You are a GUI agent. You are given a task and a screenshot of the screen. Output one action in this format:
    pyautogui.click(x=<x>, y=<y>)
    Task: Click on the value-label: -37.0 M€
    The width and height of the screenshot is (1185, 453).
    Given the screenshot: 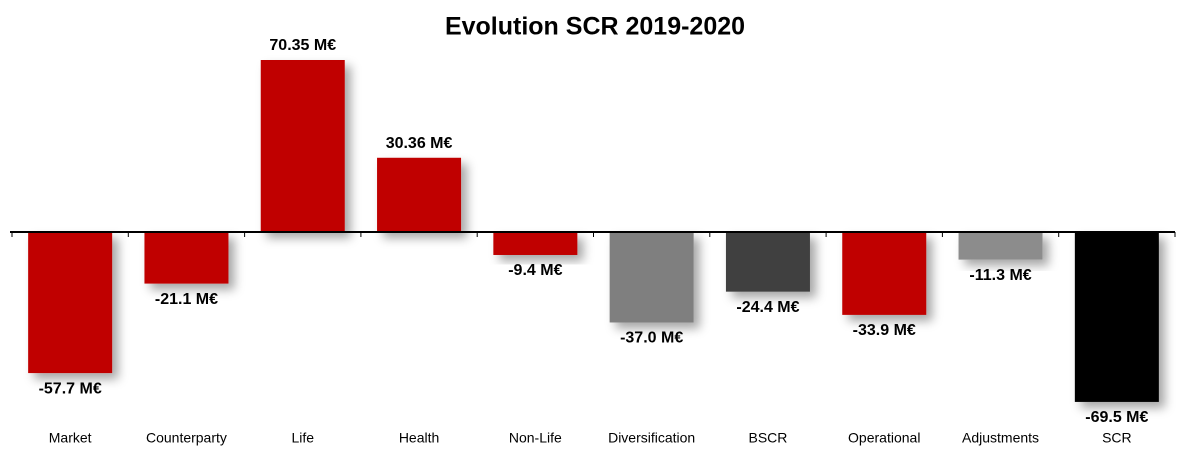 What is the action you would take?
    pyautogui.click(x=651, y=338)
    